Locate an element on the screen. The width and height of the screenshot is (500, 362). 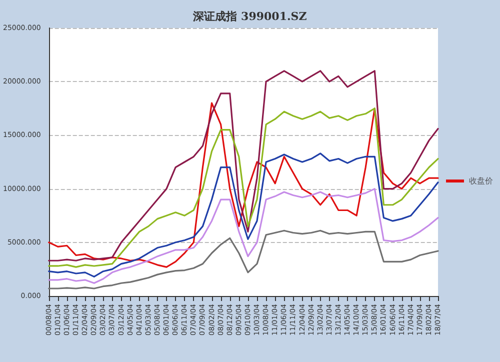
line-series is located at coordinates (243, 260).